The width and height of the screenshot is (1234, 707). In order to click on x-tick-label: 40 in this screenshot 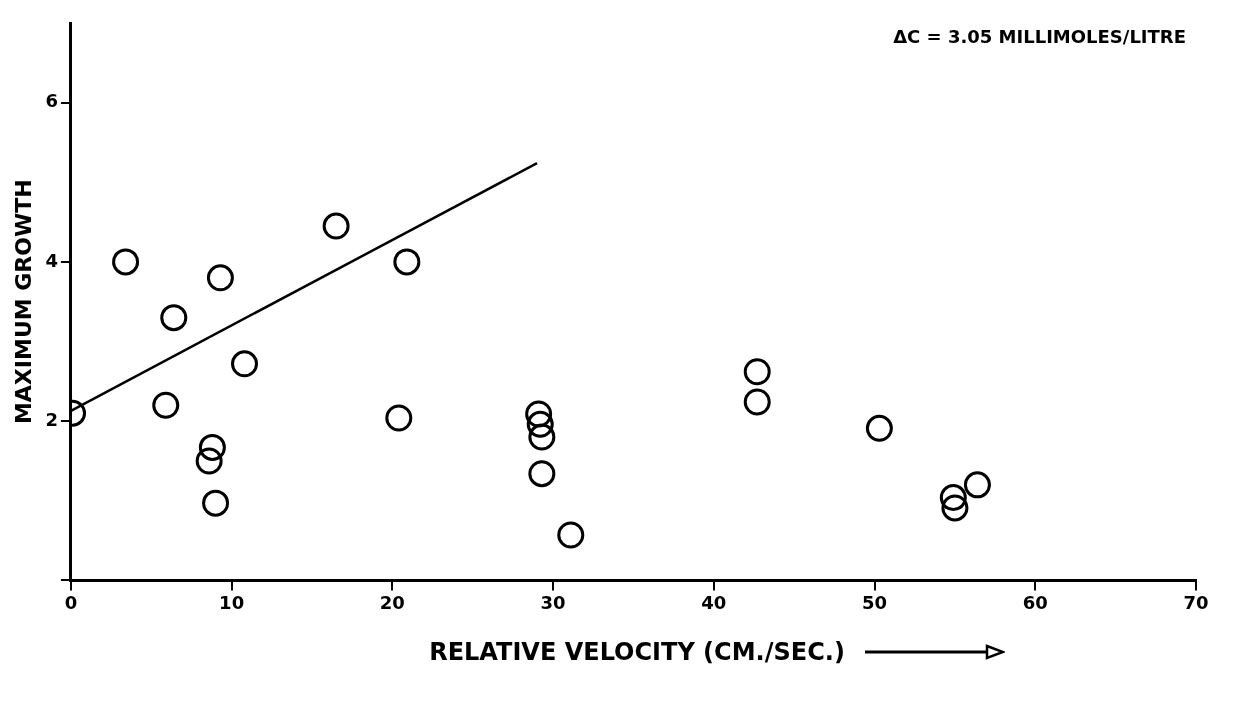, I will do `click(714, 602)`.